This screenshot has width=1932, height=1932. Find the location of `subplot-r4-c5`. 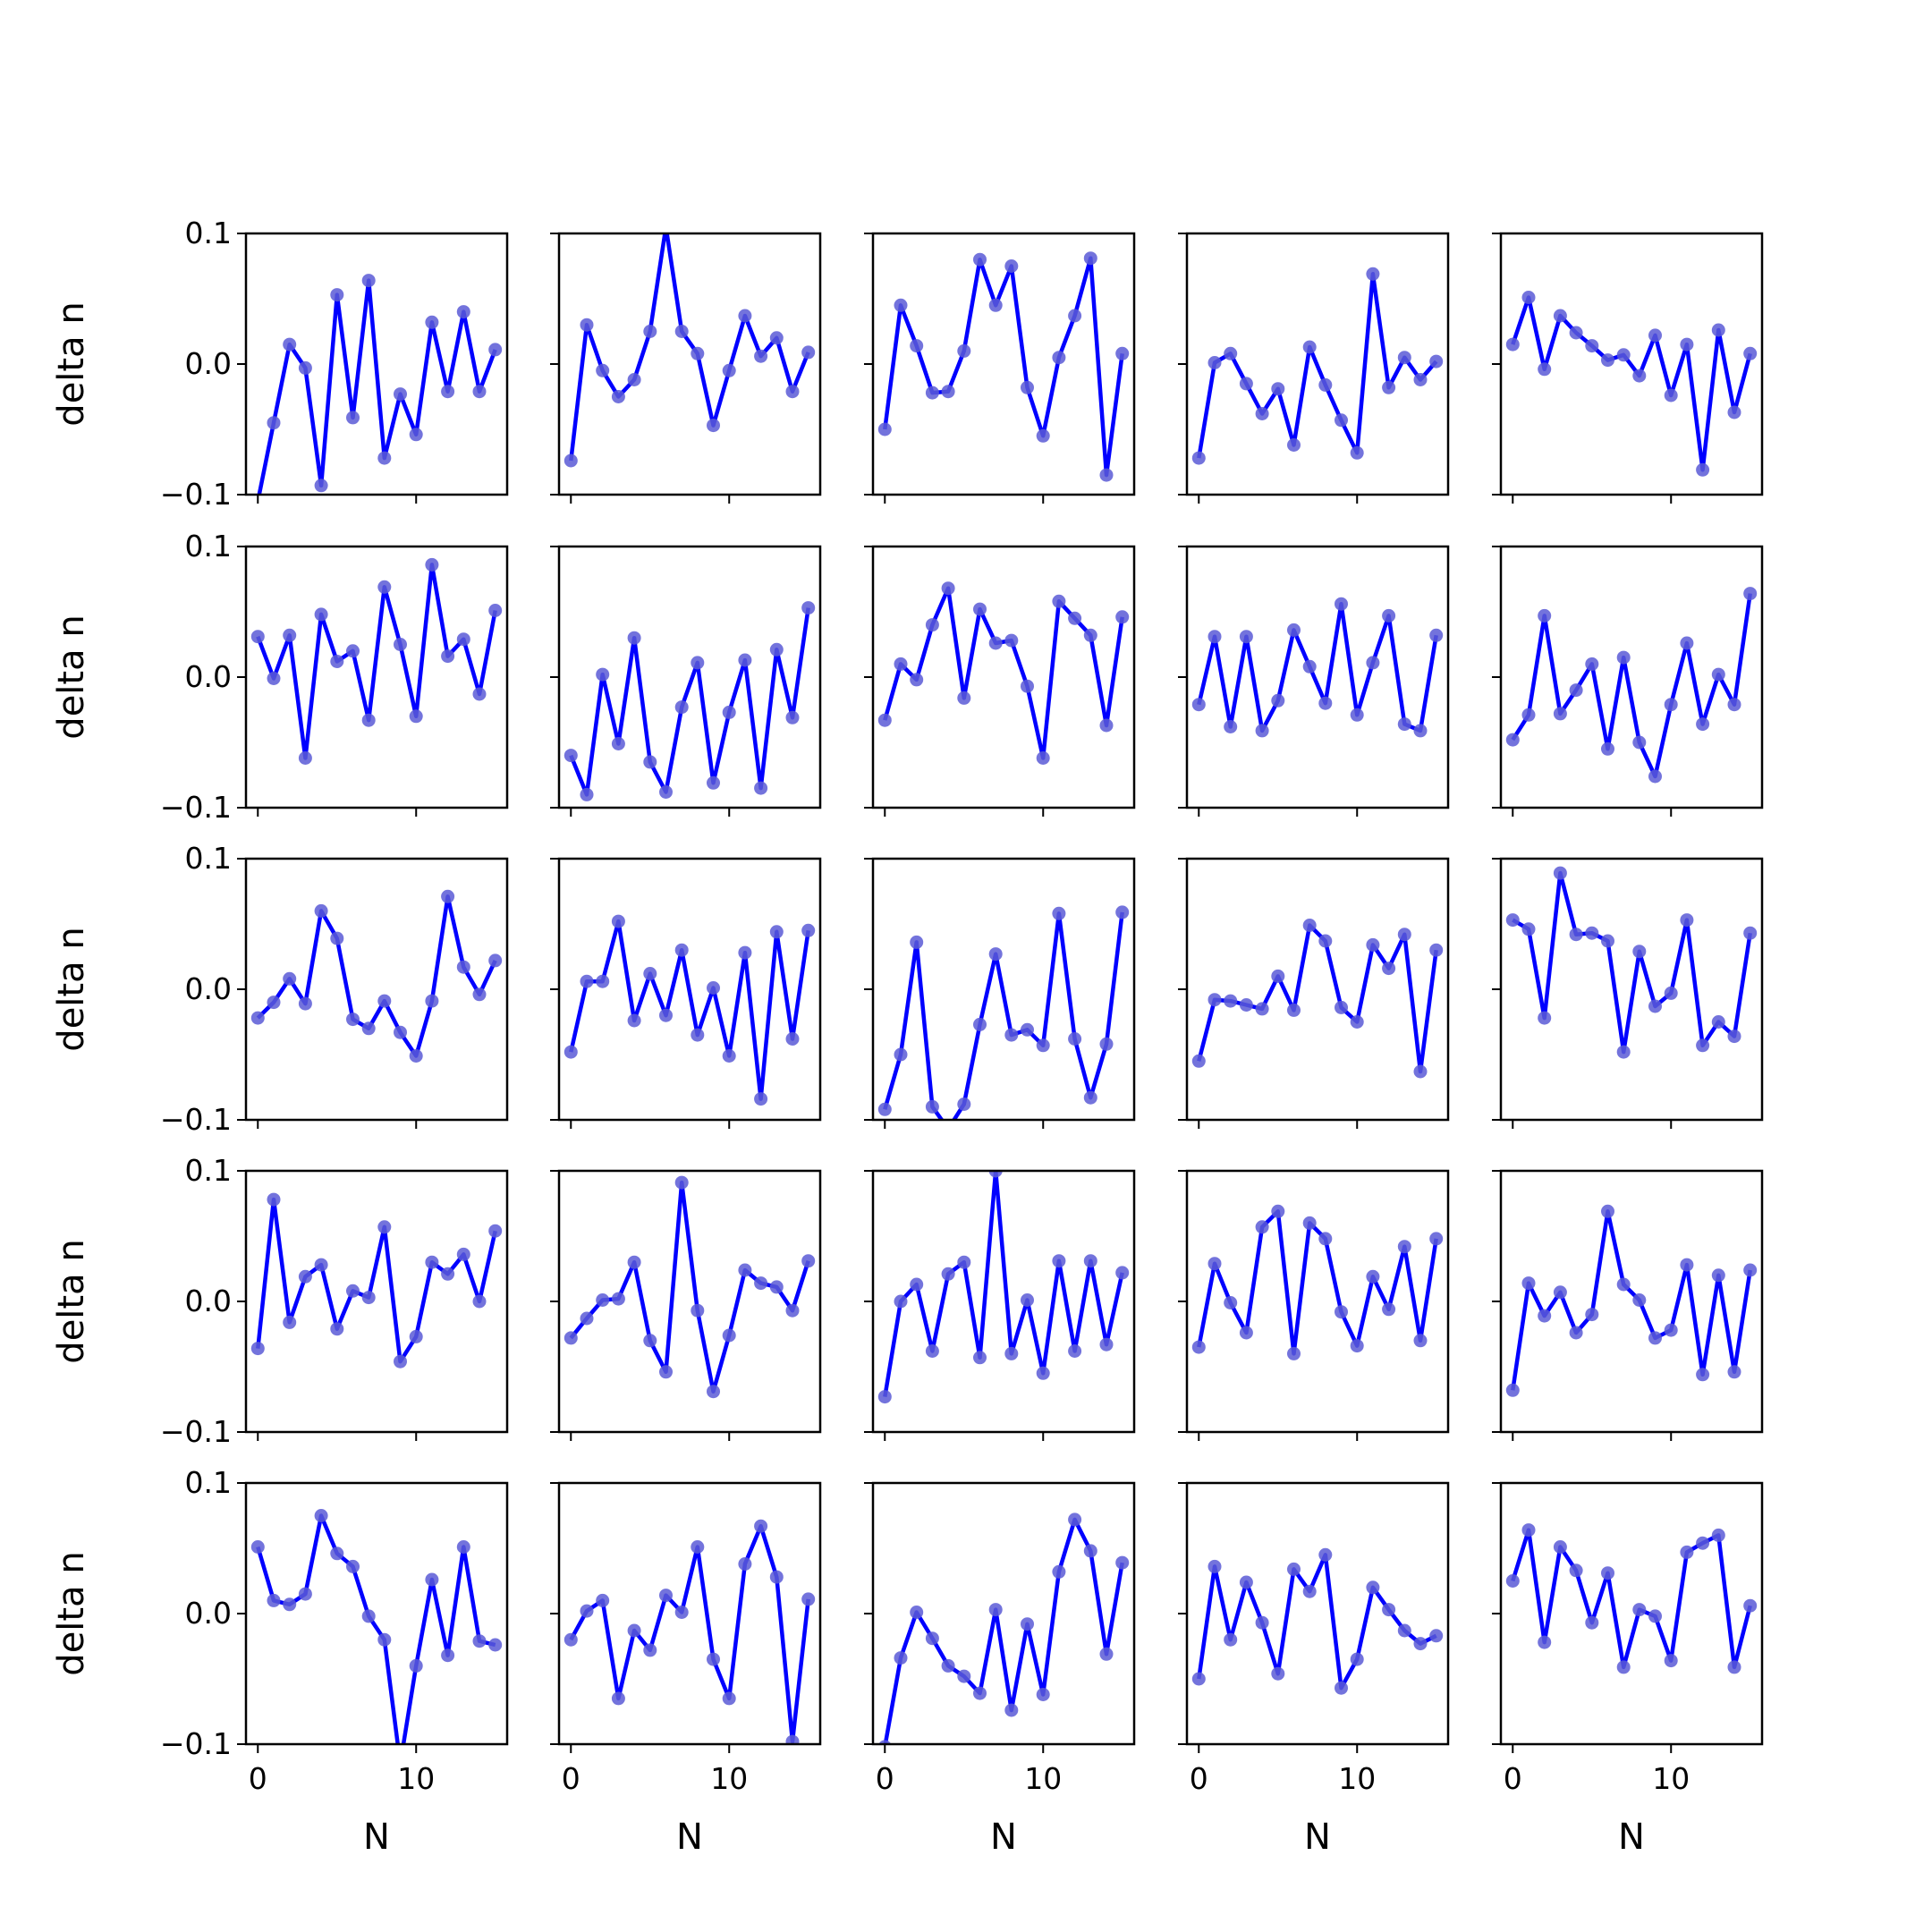

subplot-r4-c5 is located at coordinates (1628, 1305).